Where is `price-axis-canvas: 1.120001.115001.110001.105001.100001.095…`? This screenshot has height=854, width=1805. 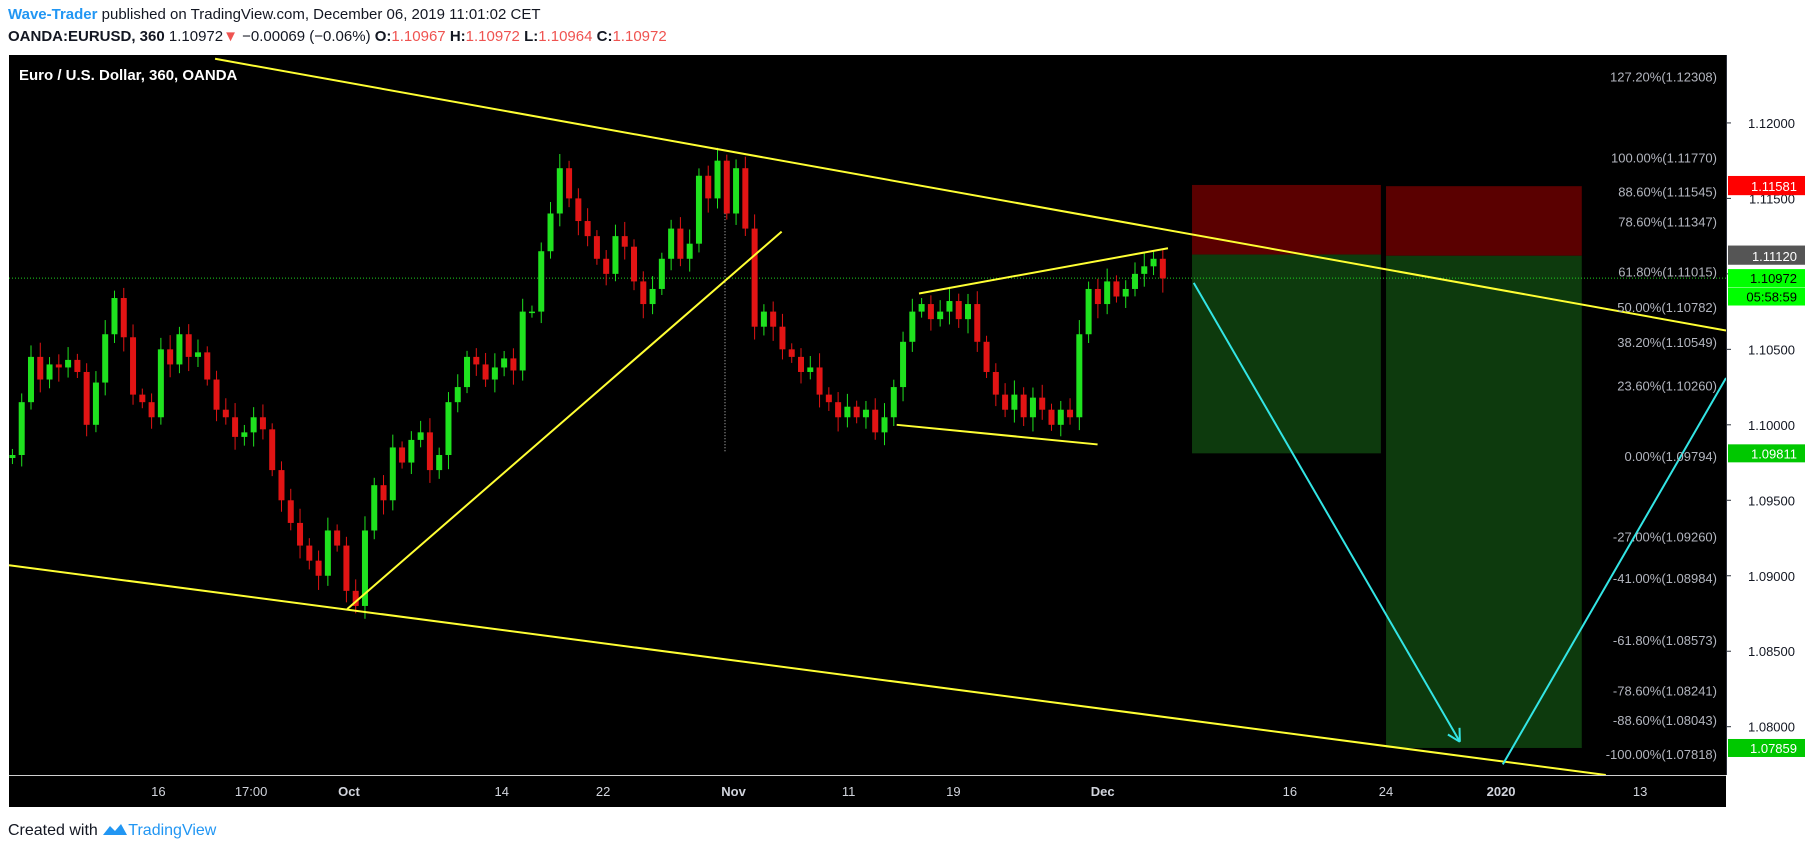 price-axis-canvas: 1.120001.115001.110001.105001.100001.095… is located at coordinates (1766, 415).